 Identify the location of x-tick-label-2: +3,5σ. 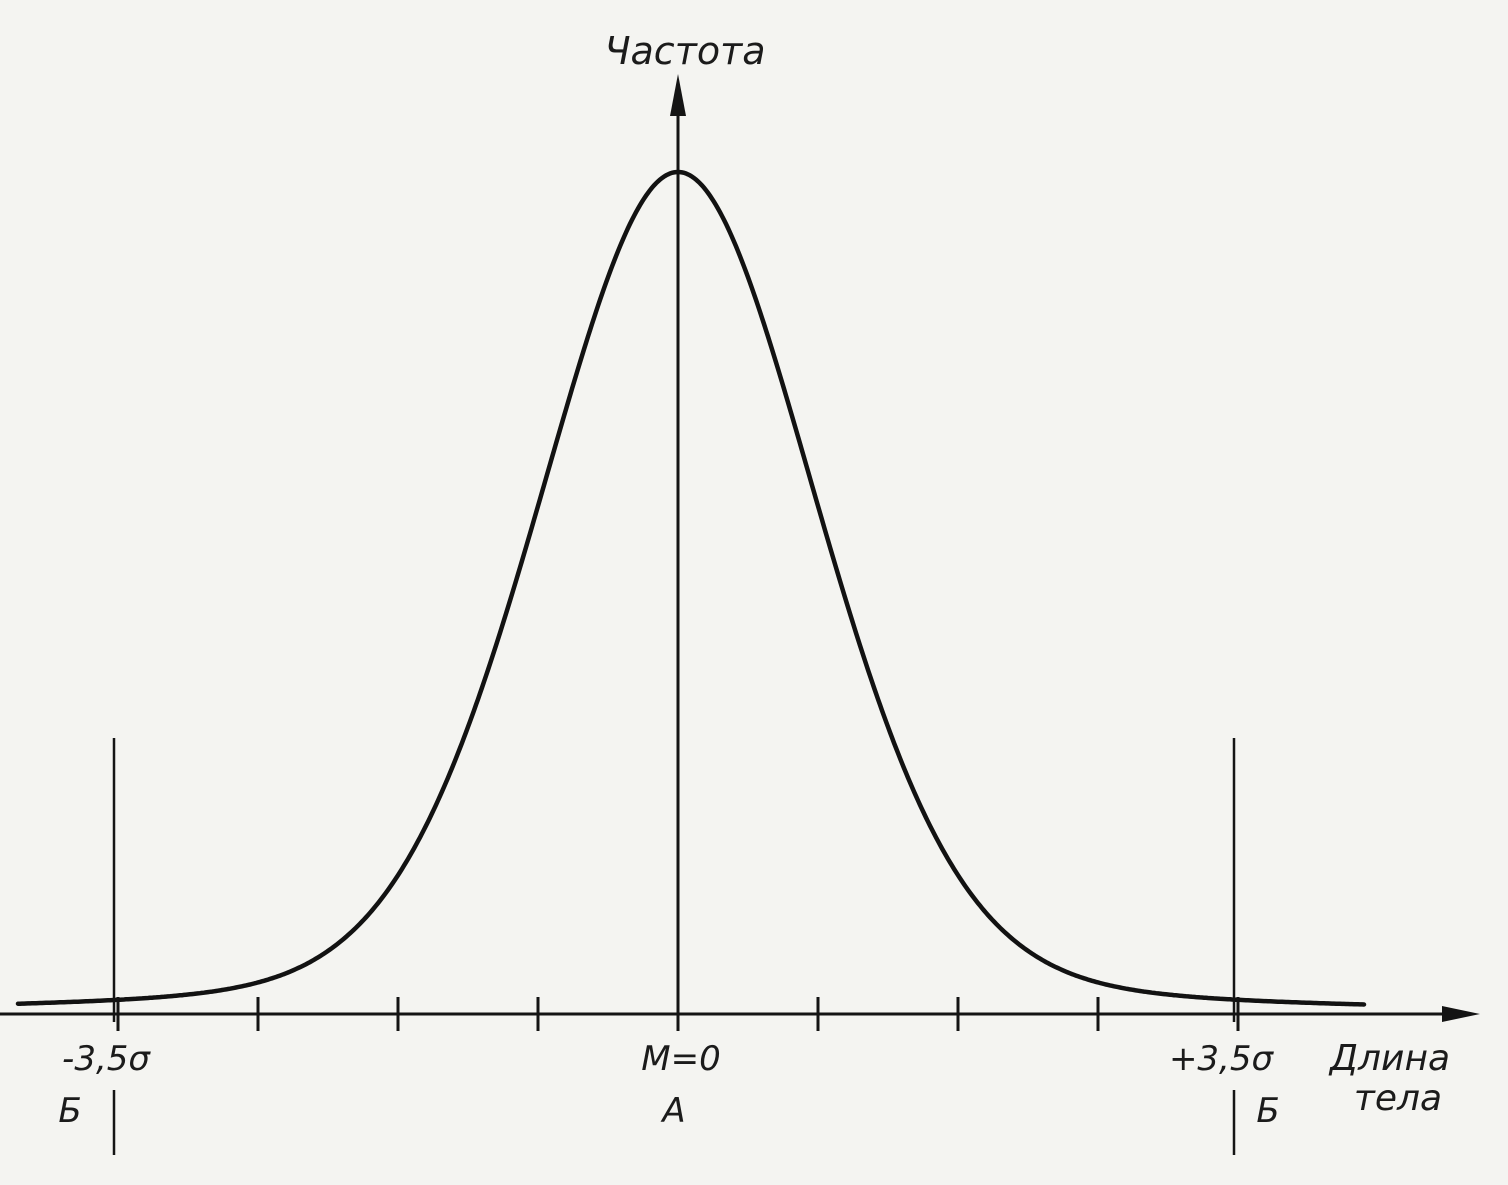
(1222, 1059).